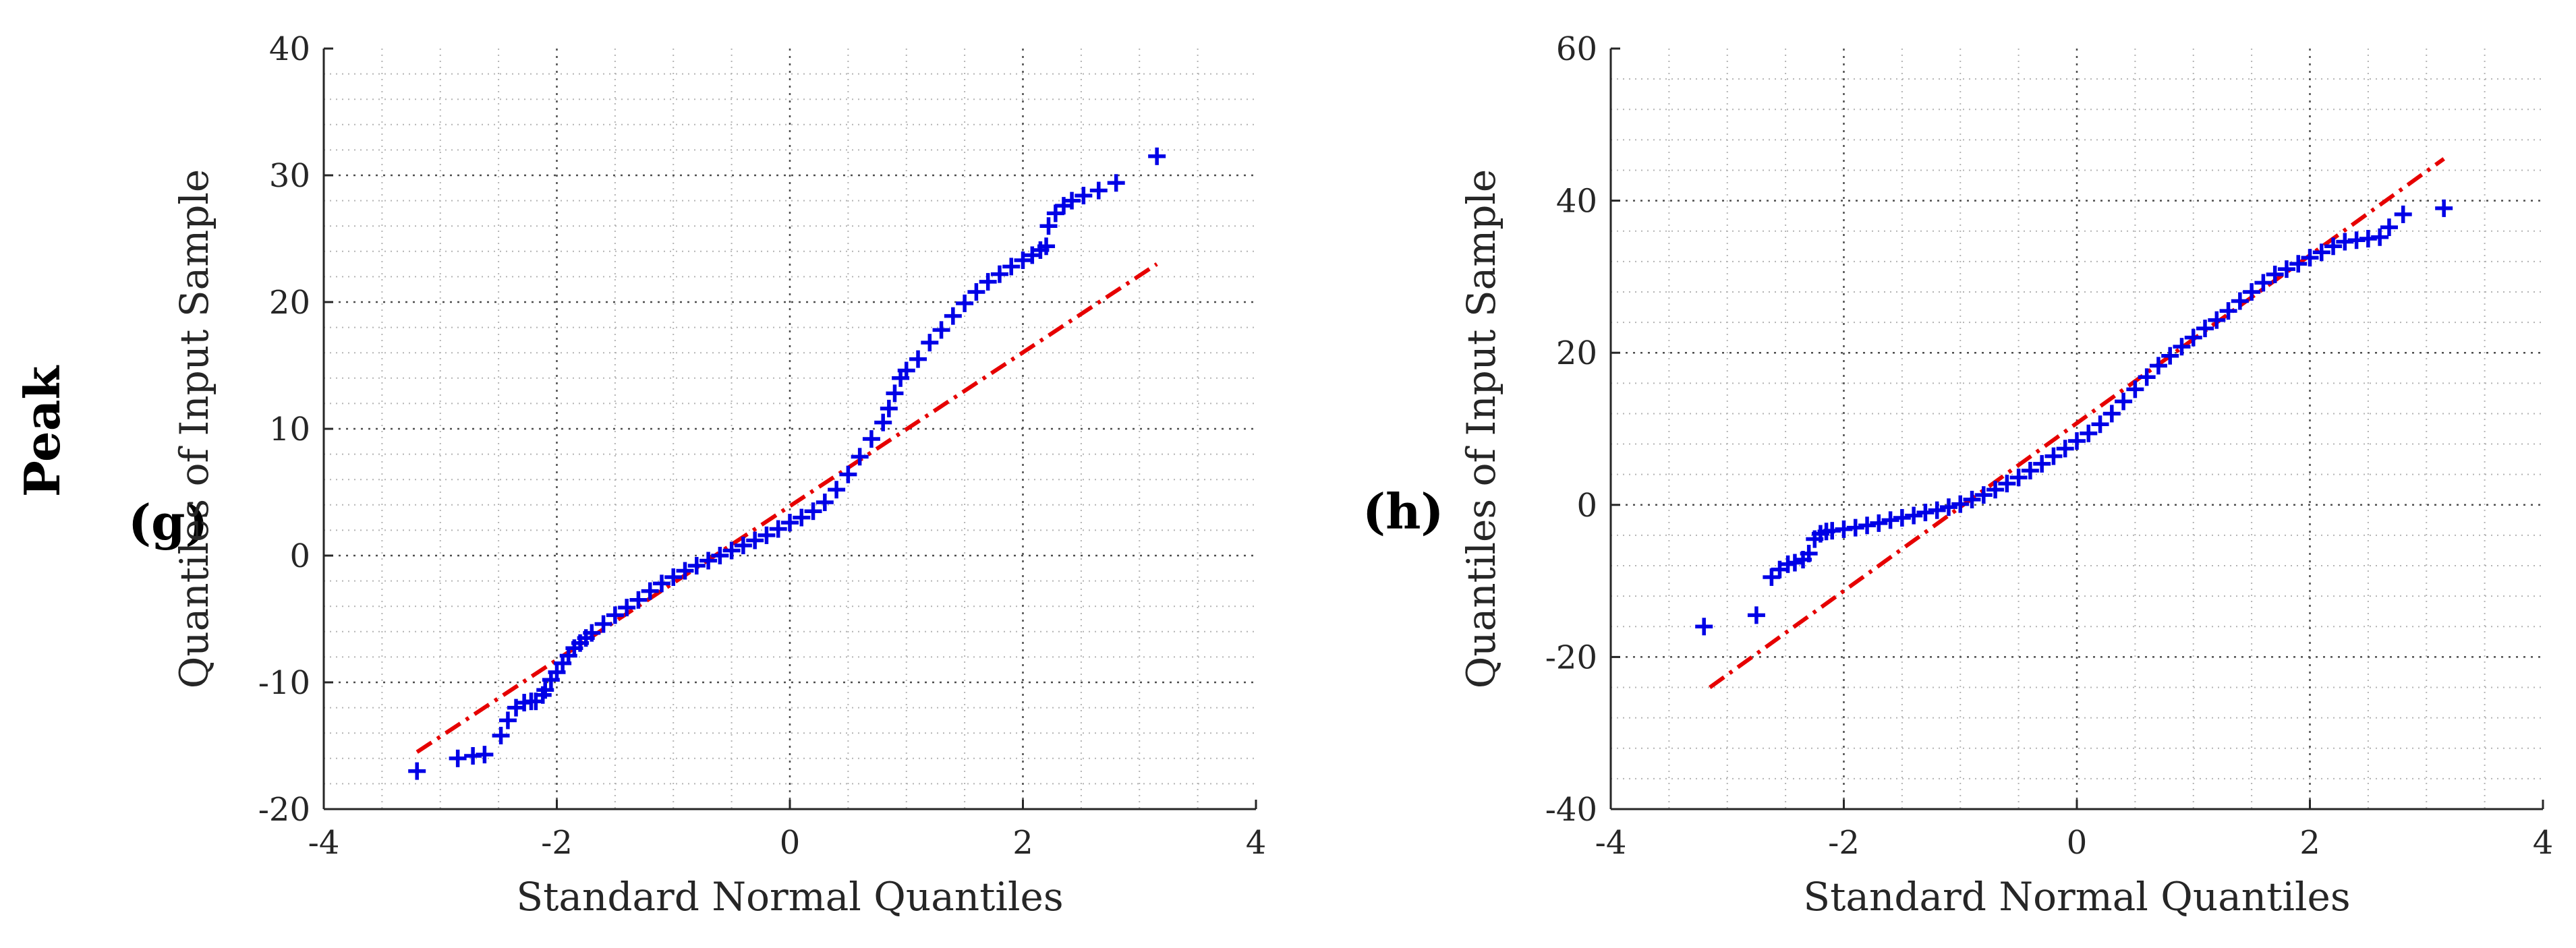  What do you see at coordinates (1481, 428) in the screenshot?
I see `y-axis-label: Quantiles of Input Sample` at bounding box center [1481, 428].